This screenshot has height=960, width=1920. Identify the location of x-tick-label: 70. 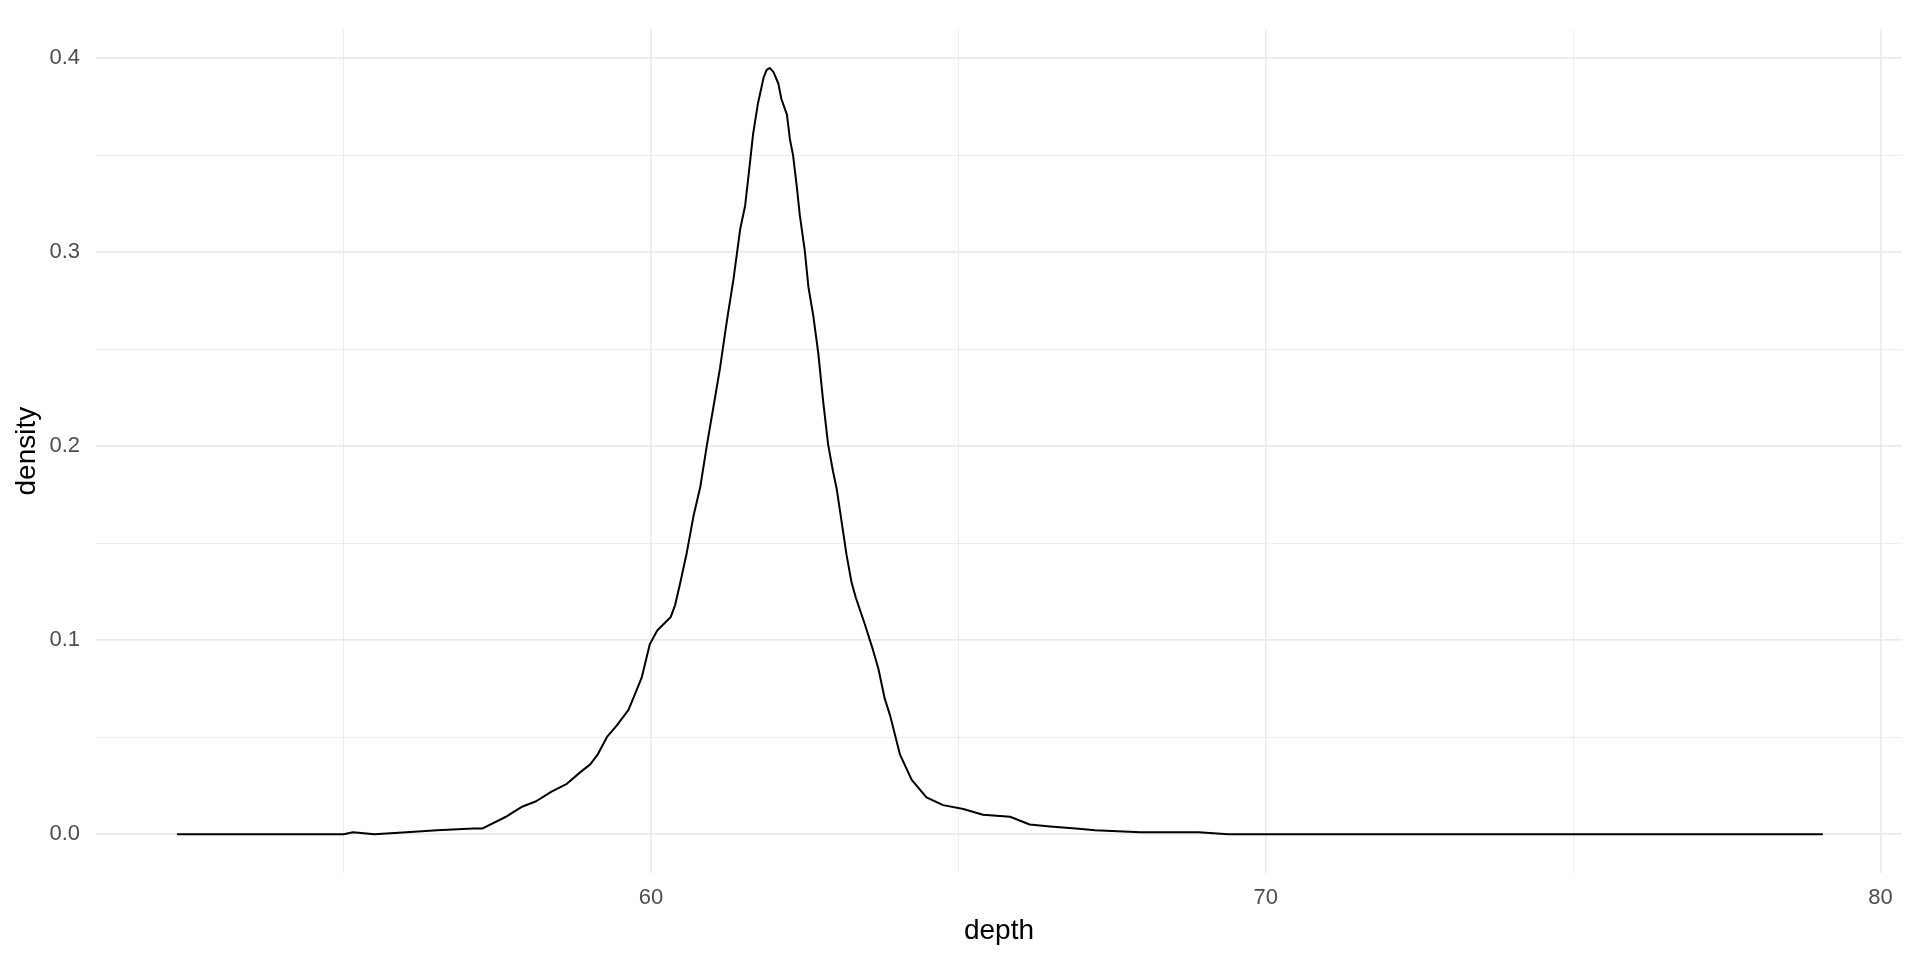
(1266, 897).